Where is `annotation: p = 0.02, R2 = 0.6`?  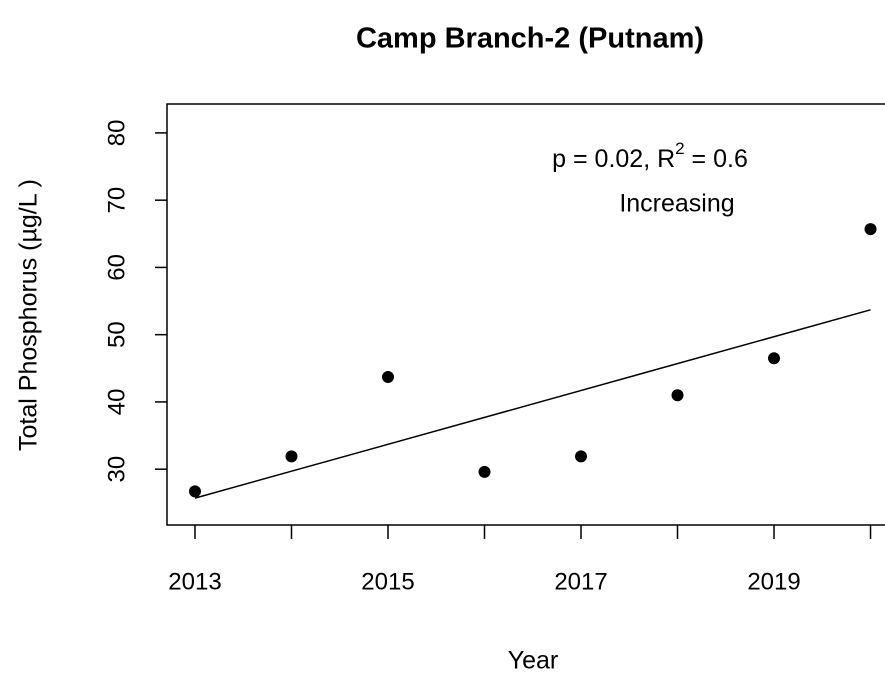
annotation: p = 0.02, R2 = 0.6 is located at coordinates (650, 155).